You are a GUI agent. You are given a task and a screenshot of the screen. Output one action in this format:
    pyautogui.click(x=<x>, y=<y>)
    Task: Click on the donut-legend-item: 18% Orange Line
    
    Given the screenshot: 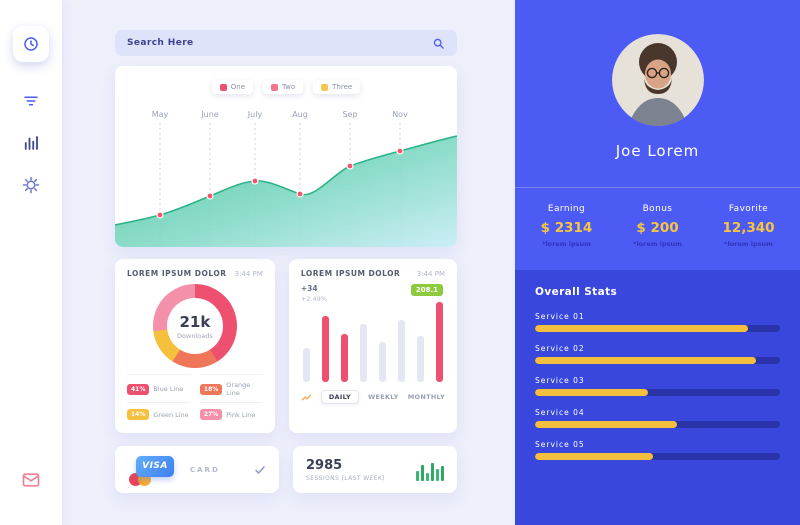 What is the action you would take?
    pyautogui.click(x=231, y=388)
    